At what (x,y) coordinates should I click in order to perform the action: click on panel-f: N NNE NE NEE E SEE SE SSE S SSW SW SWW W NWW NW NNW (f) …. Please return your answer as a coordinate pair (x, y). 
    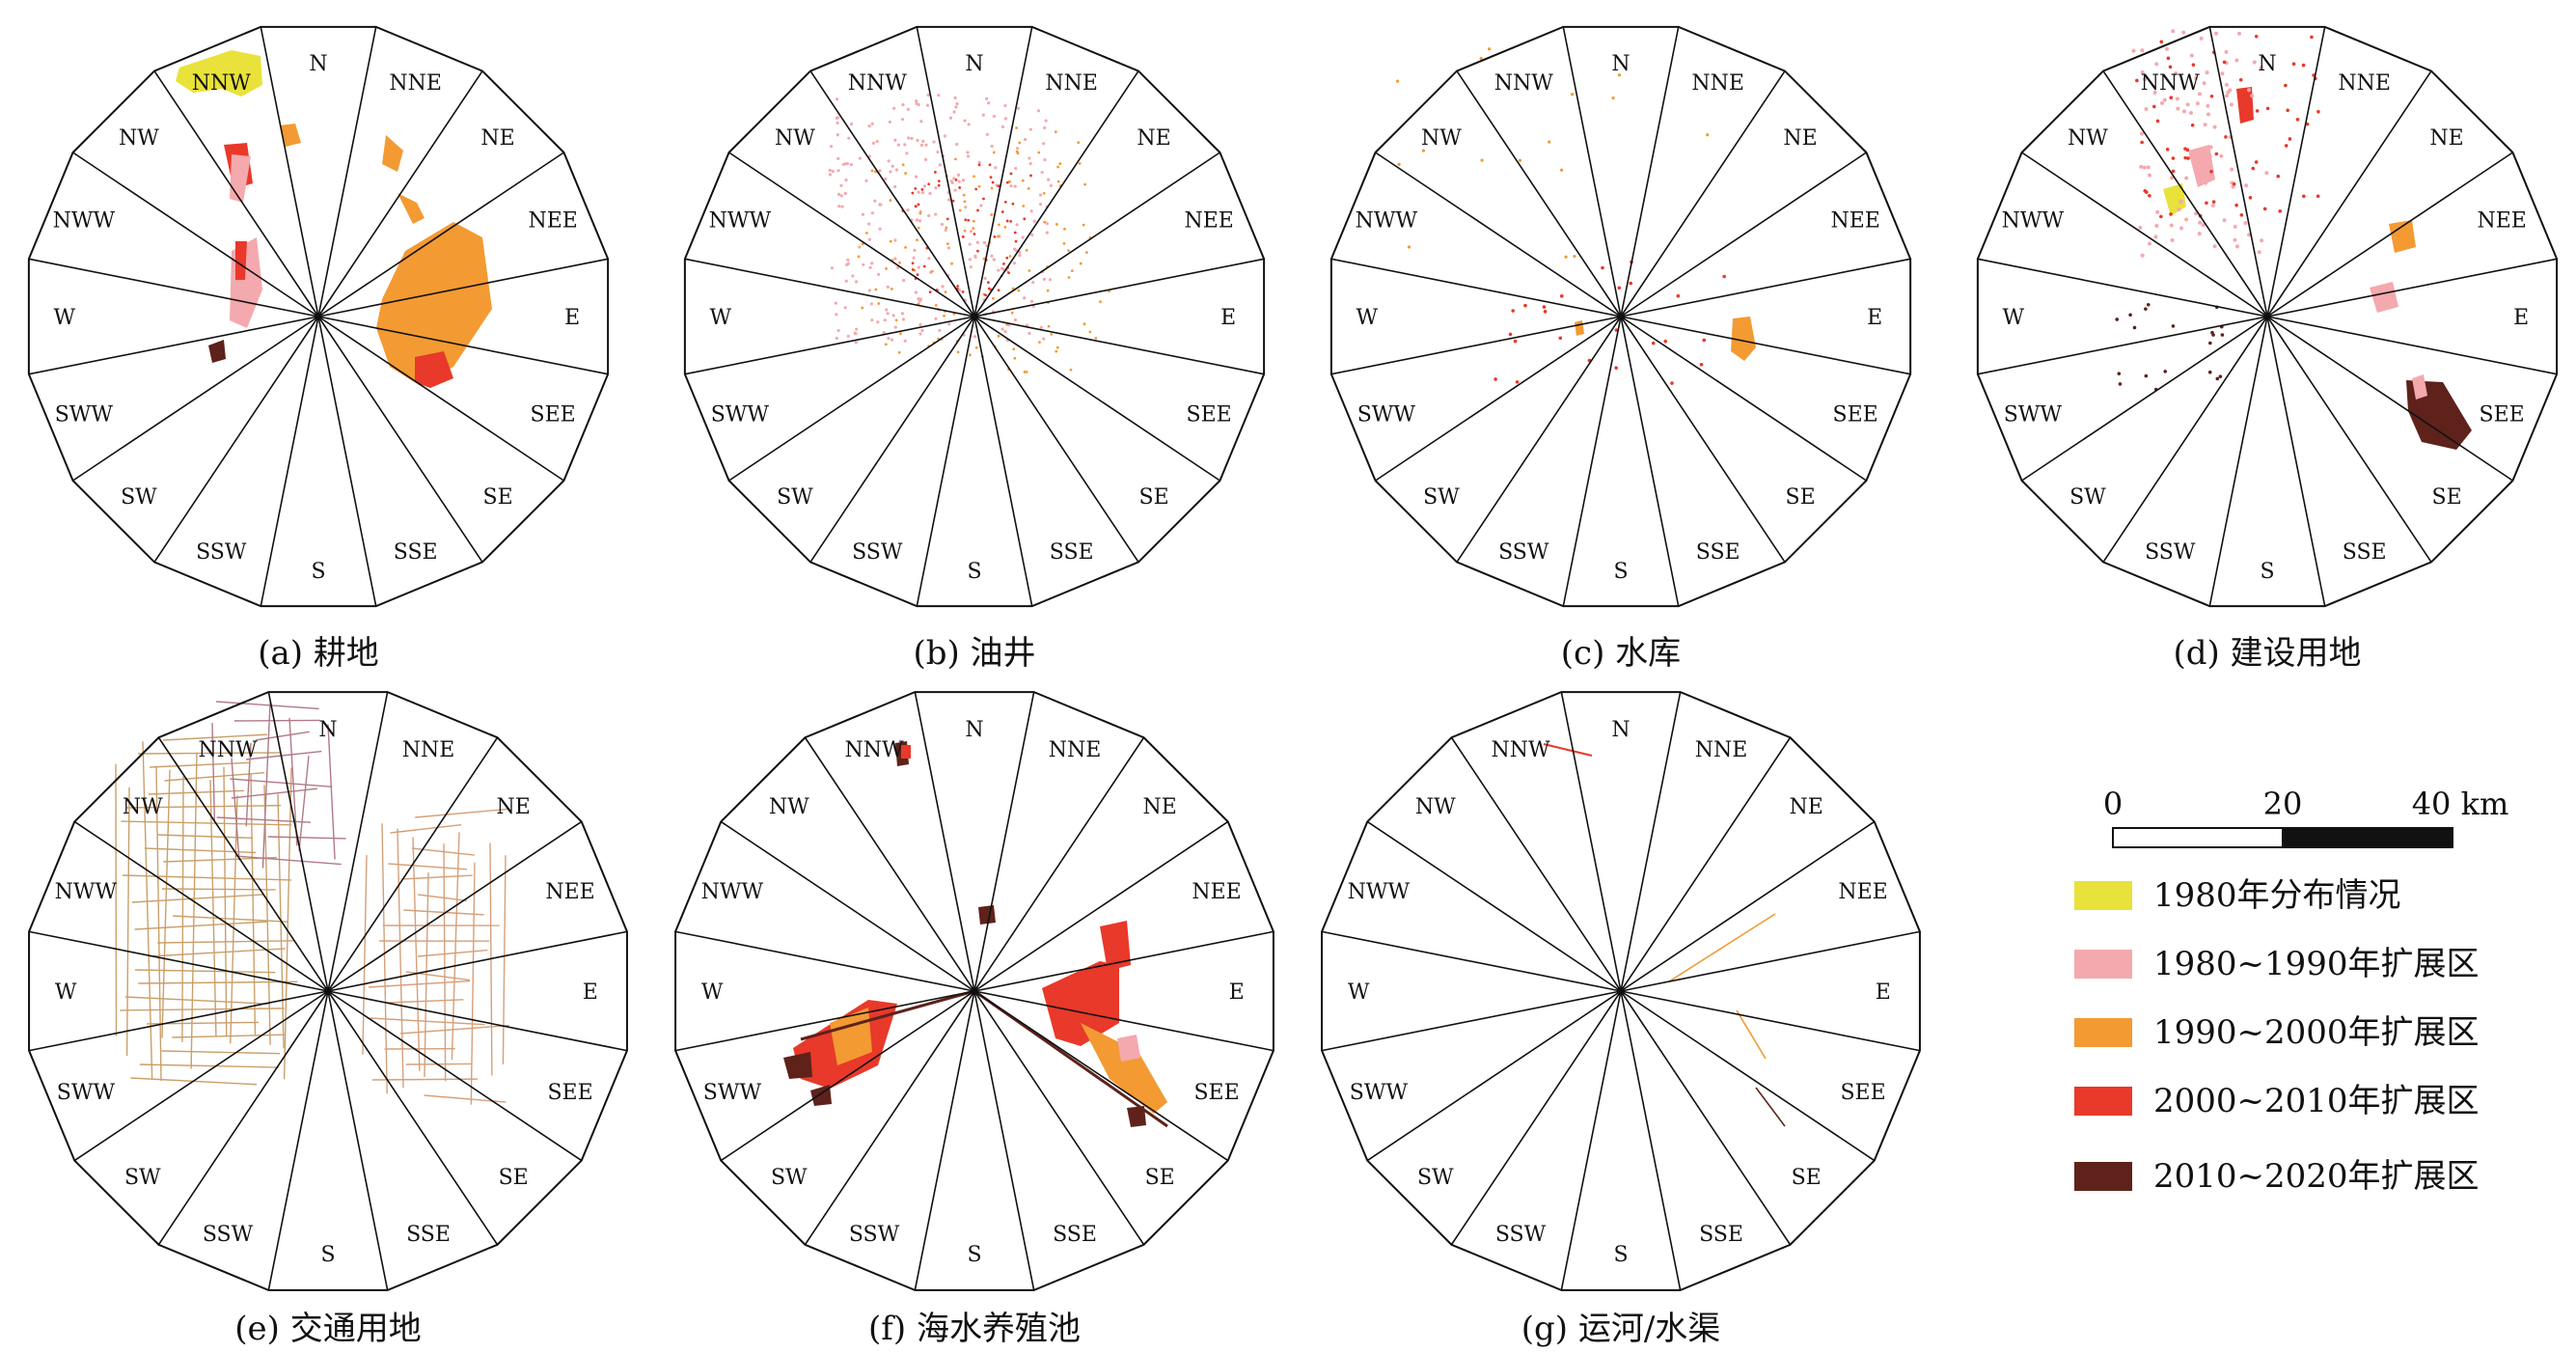
    Looking at the image, I should click on (974, 1019).